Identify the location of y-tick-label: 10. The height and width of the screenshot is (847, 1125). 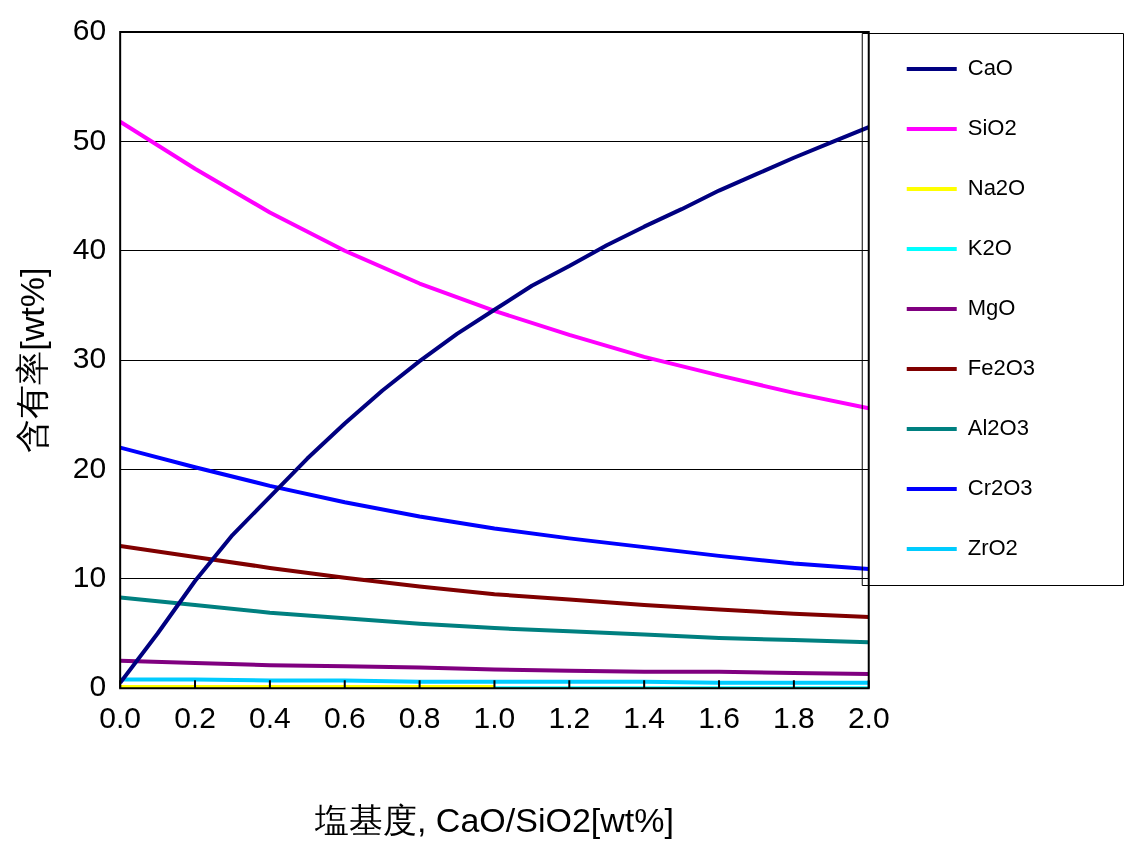
(89, 577).